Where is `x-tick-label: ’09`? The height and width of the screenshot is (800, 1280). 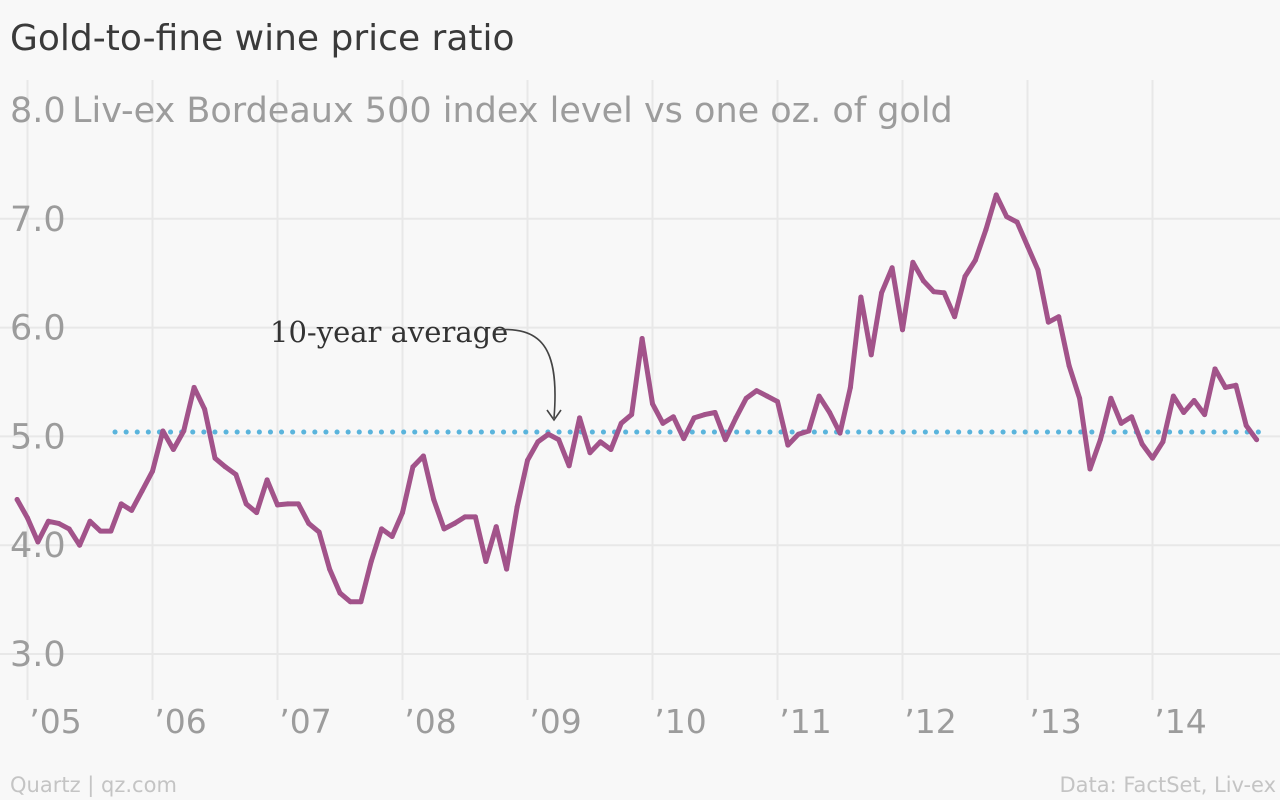
x-tick-label: ’09 is located at coordinates (555, 721).